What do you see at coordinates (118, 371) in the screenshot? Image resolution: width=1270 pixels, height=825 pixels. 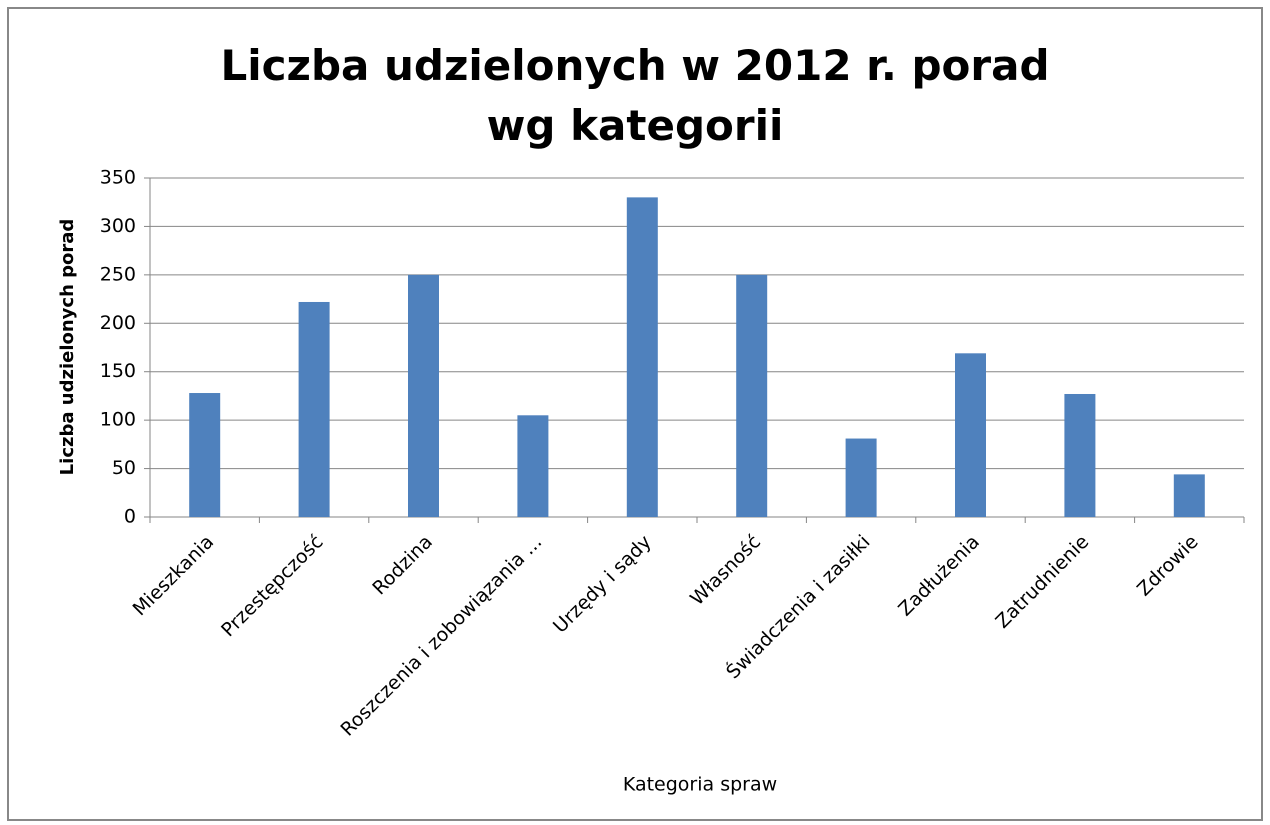 I see `y-tick-label: 150` at bounding box center [118, 371].